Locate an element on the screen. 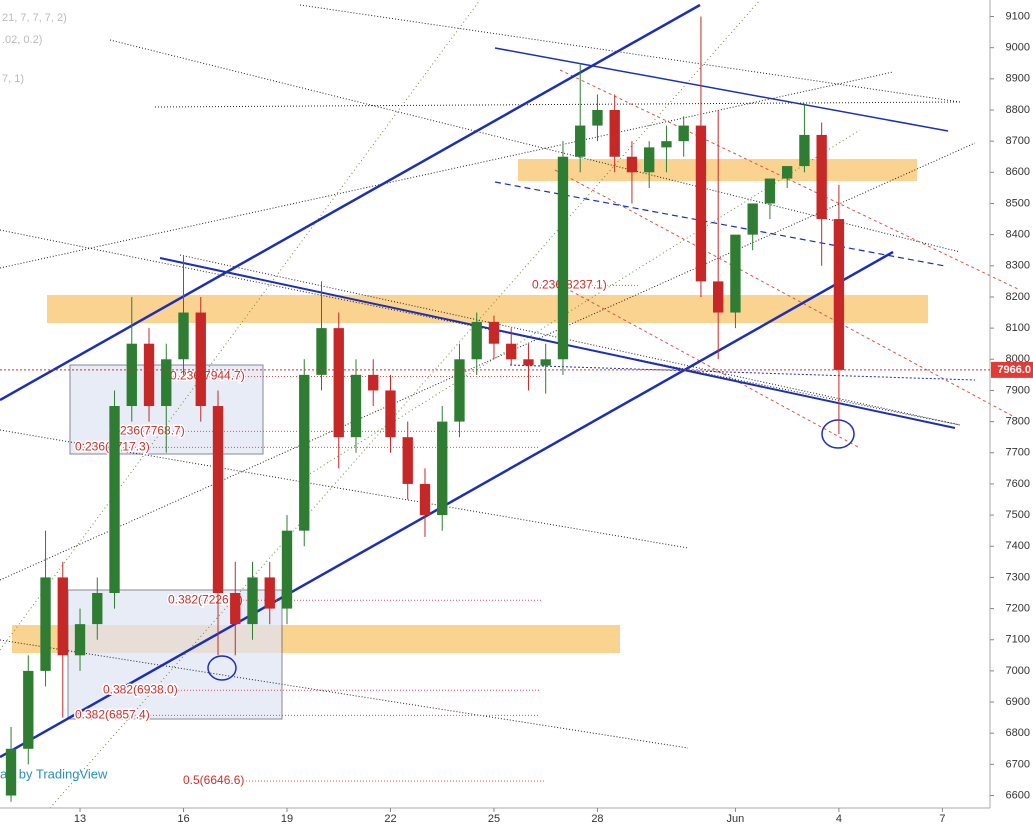 The image size is (1033, 830). x-tick-label: 25 is located at coordinates (494, 819).